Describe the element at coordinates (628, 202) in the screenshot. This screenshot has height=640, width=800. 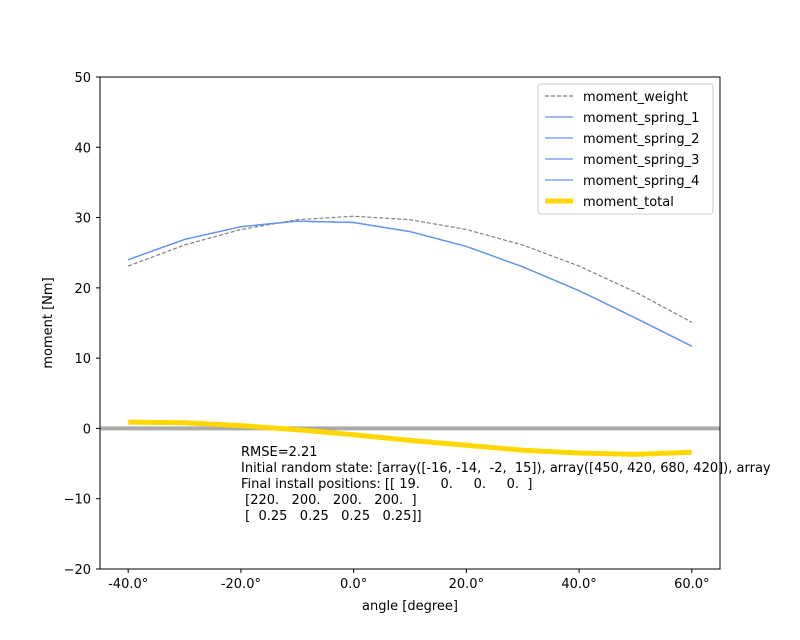
I see `legend-label: moment_total` at that location.